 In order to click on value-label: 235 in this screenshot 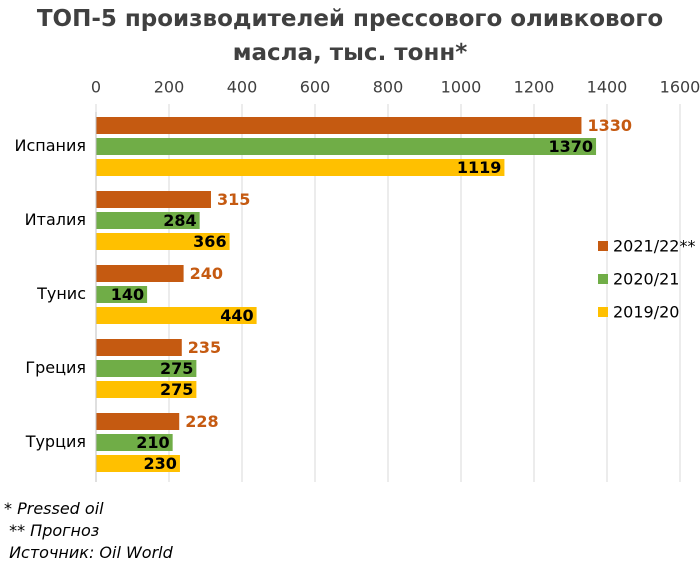, I will do `click(204, 347)`.